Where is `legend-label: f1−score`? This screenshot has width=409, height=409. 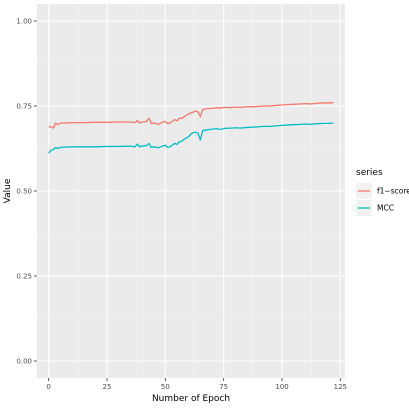
legend-label: f1−score is located at coordinates (393, 191).